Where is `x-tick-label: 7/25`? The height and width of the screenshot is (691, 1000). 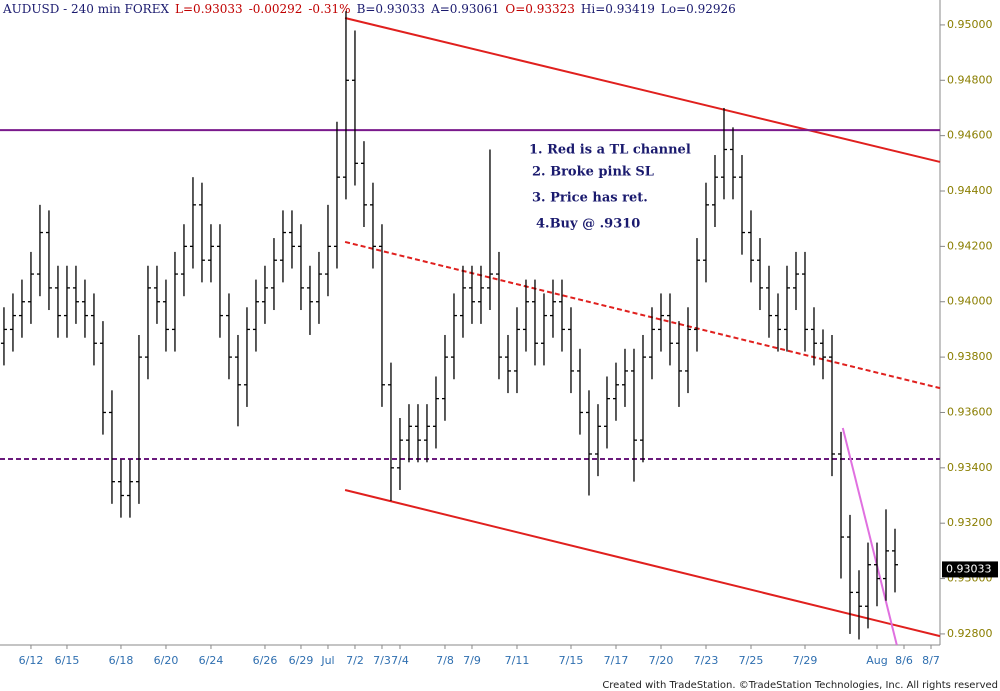 x-tick-label: 7/25 is located at coordinates (751, 660).